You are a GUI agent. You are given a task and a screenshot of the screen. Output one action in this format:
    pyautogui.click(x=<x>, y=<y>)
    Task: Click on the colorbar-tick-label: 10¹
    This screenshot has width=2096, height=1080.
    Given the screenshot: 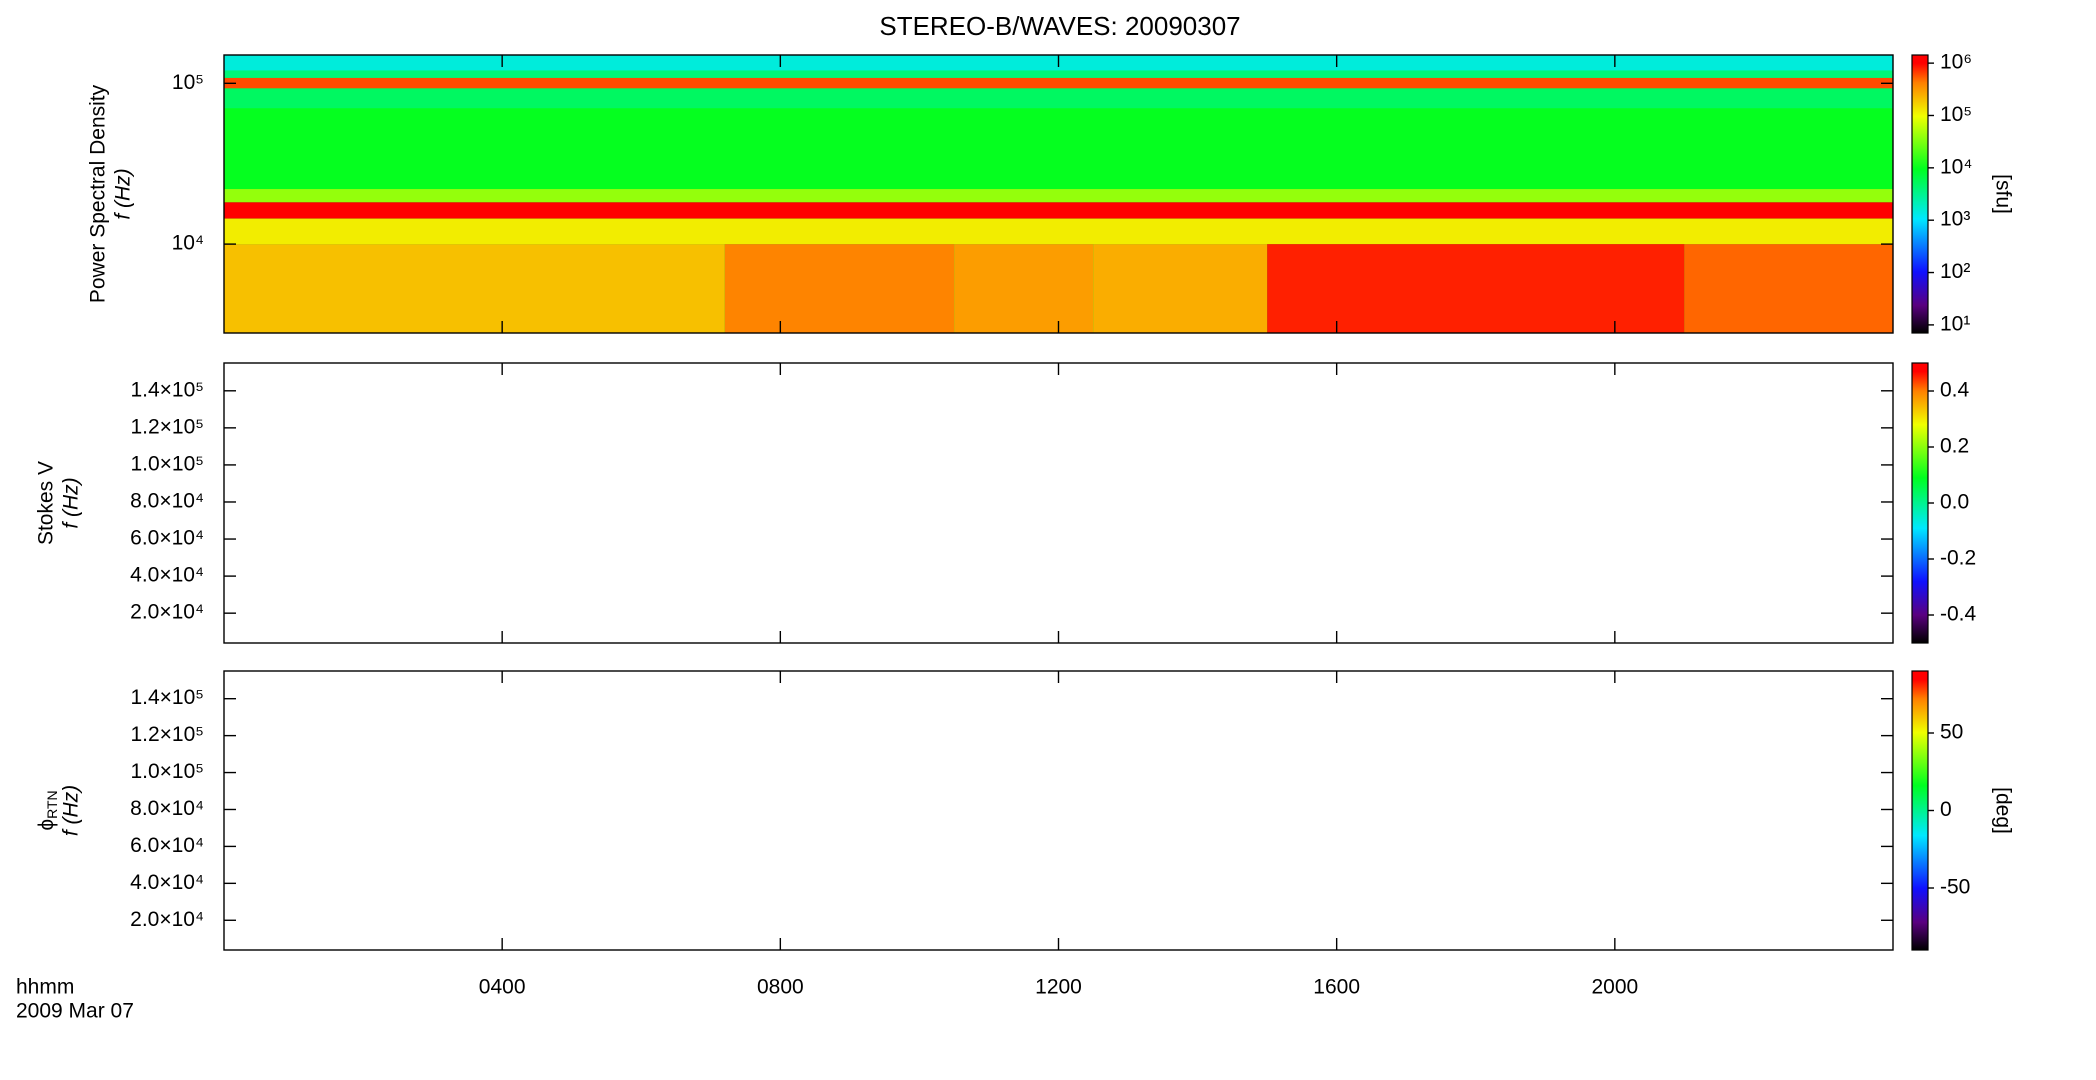 What is the action you would take?
    pyautogui.click(x=1955, y=323)
    